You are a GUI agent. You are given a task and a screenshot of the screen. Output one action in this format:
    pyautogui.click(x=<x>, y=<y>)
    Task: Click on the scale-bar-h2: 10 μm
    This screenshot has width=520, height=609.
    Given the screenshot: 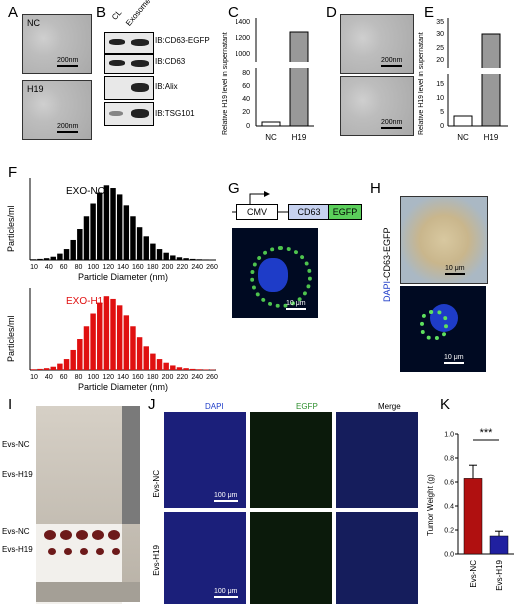 What is the action you would take?
    pyautogui.click(x=454, y=359)
    